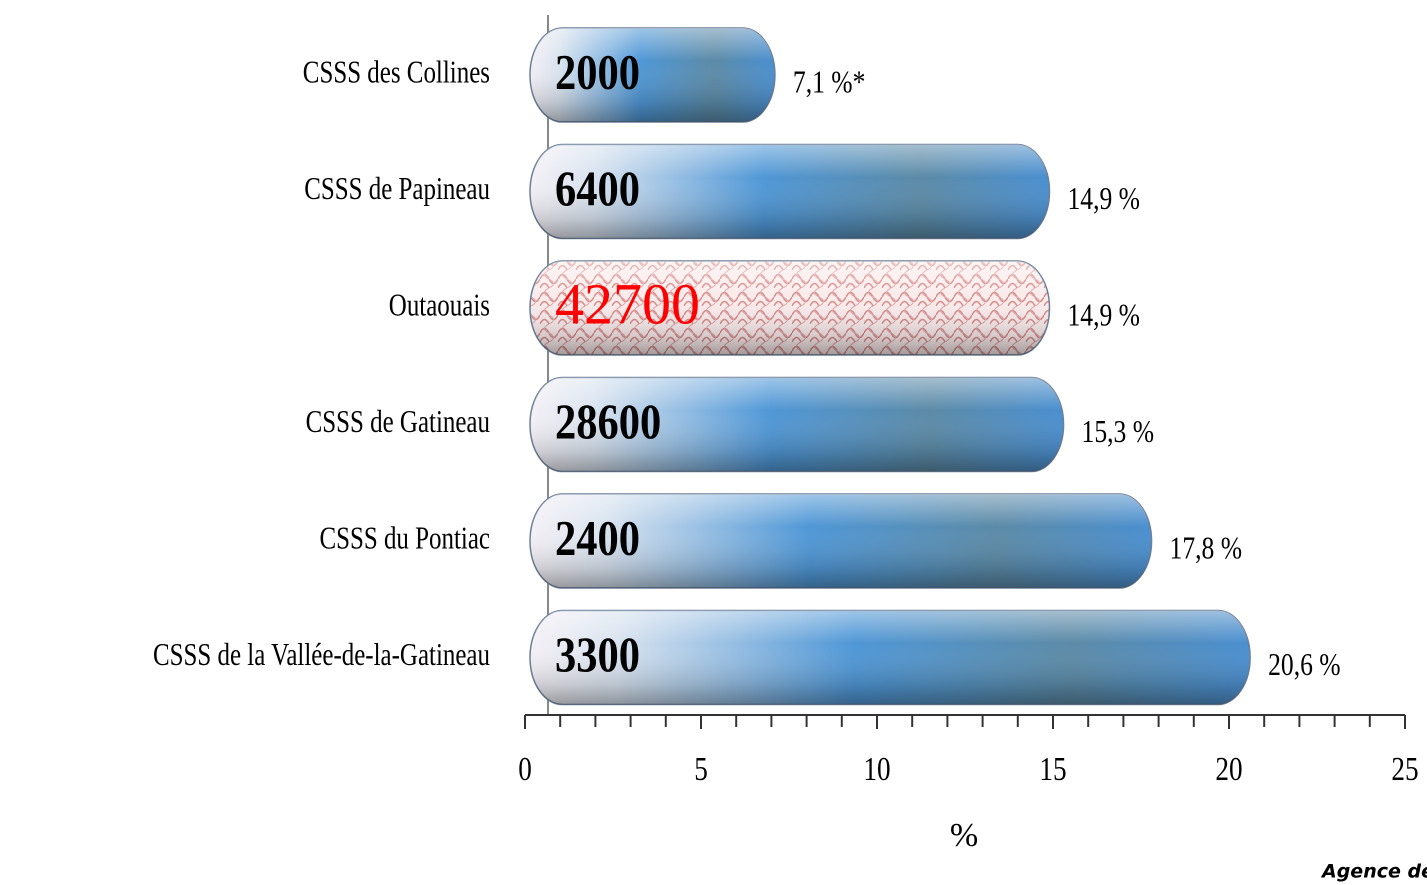  Describe the element at coordinates (964, 835) in the screenshot. I see `x-axis-label: %` at that location.